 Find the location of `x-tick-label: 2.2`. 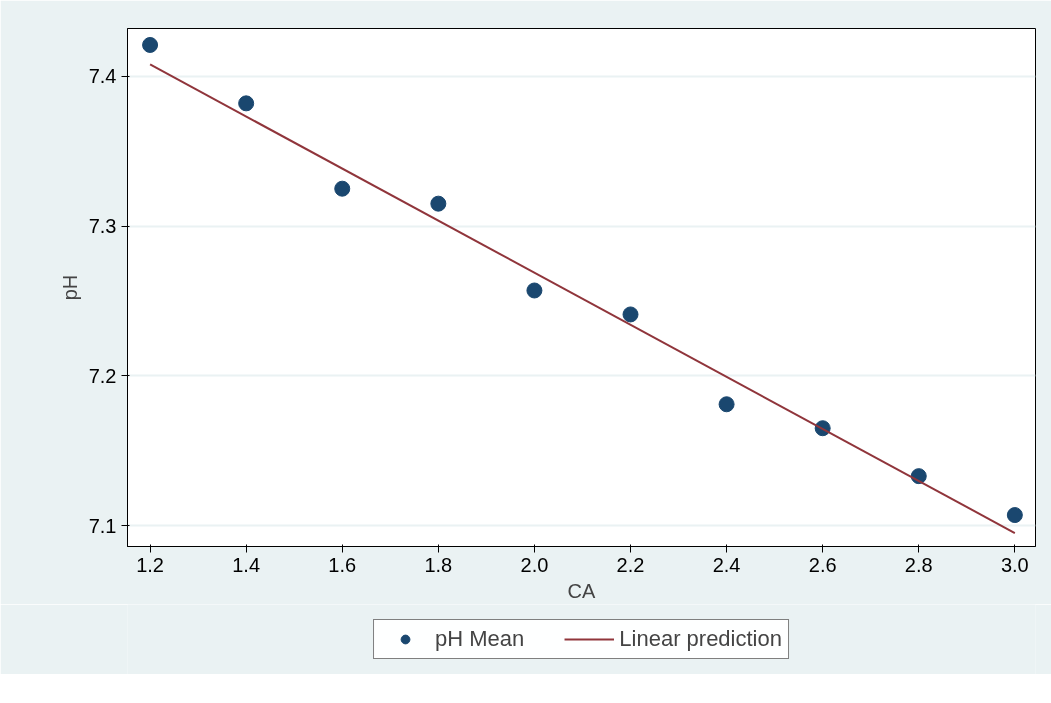

x-tick-label: 2.2 is located at coordinates (630, 564).